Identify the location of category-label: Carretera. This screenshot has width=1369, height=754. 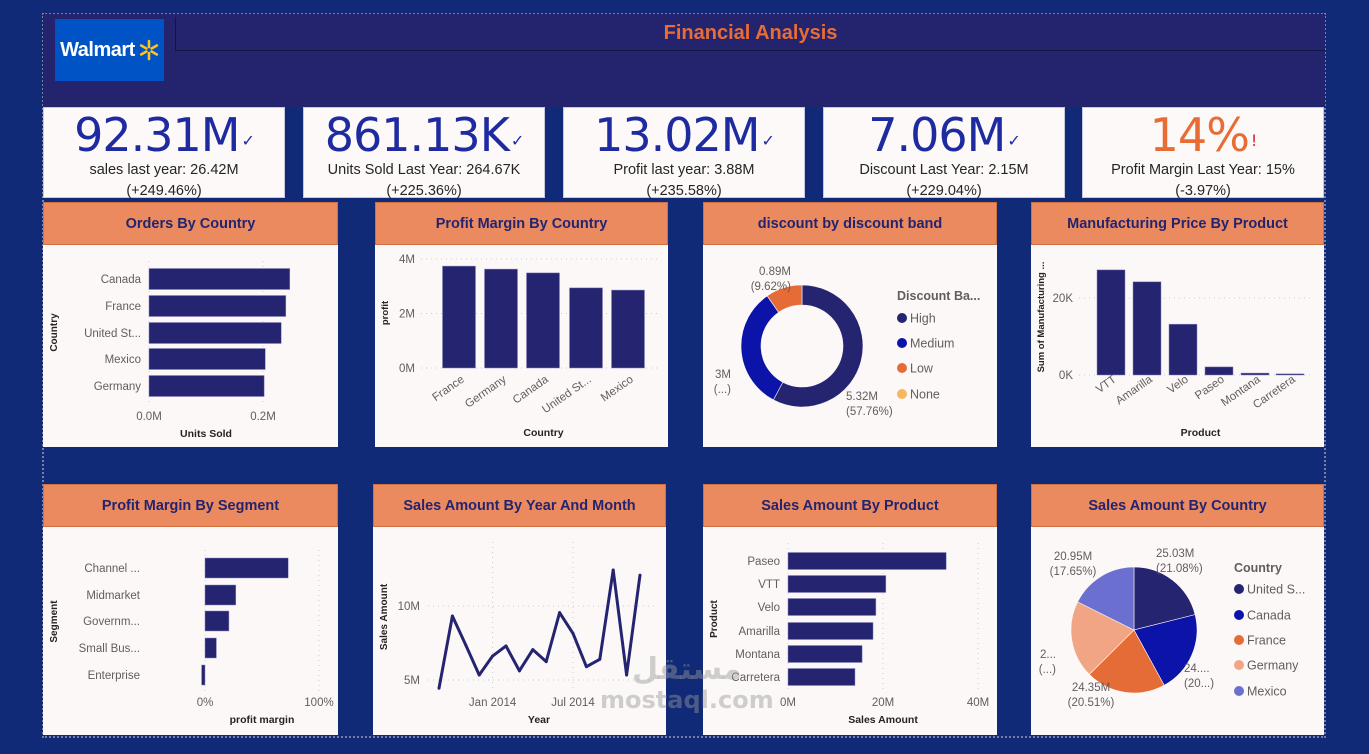
(755, 678).